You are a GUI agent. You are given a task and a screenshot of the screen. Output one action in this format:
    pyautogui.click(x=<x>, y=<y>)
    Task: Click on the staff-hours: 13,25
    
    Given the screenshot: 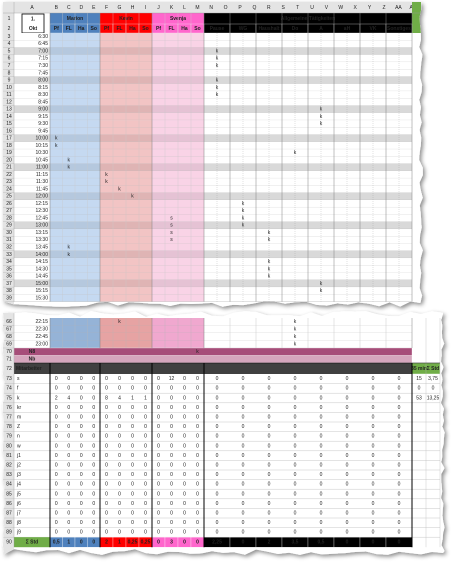 What is the action you would take?
    pyautogui.click(x=433, y=398)
    